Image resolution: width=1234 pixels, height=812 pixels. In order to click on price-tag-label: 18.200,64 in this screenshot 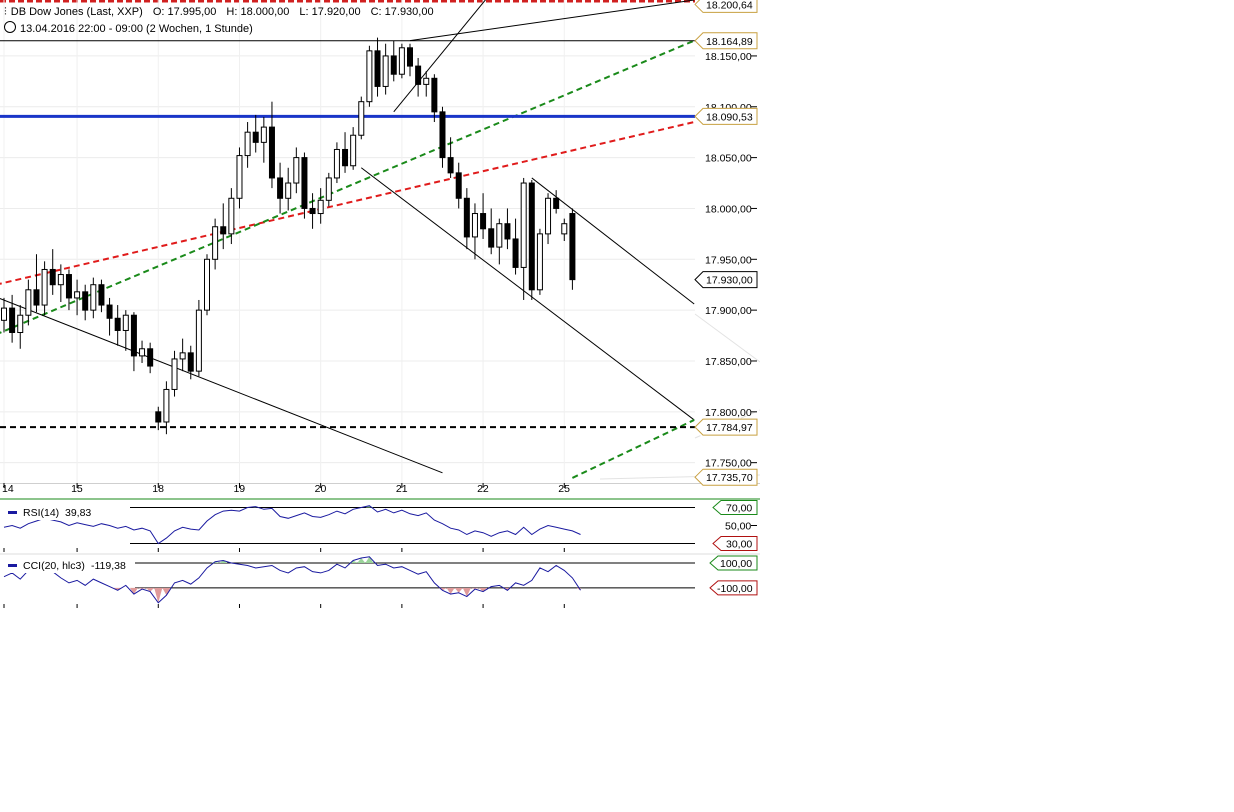, I will do `click(729, 5)`.